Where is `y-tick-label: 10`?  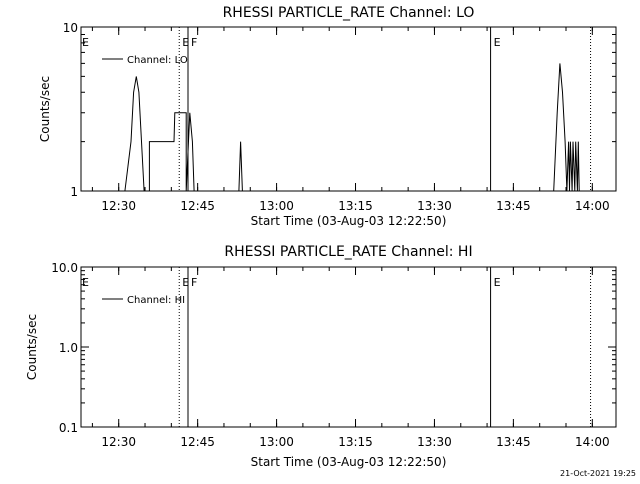
y-tick-label: 10 is located at coordinates (70, 28).